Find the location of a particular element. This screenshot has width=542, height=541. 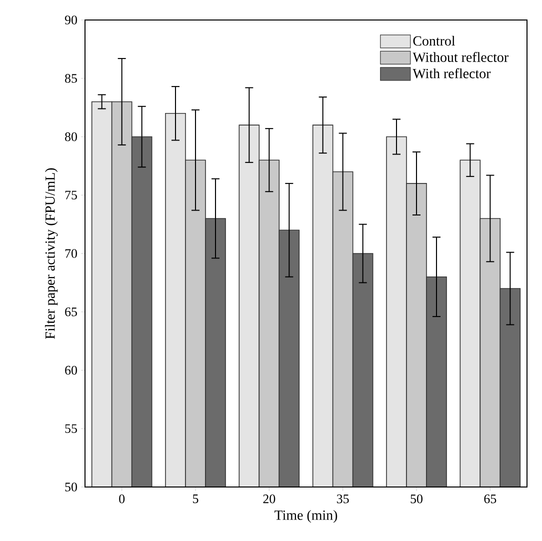

y-tick-label: 70 is located at coordinates (71, 253).